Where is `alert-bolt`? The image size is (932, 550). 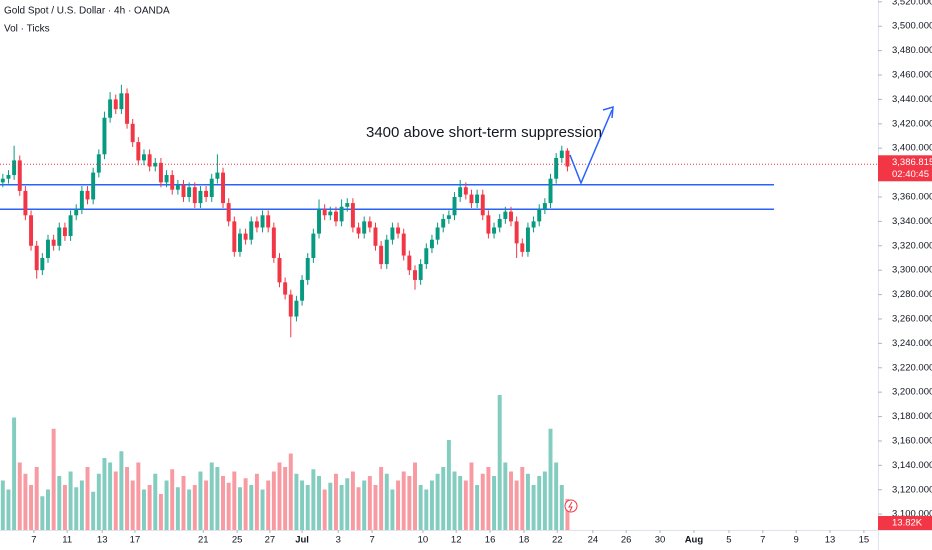
alert-bolt is located at coordinates (570, 506).